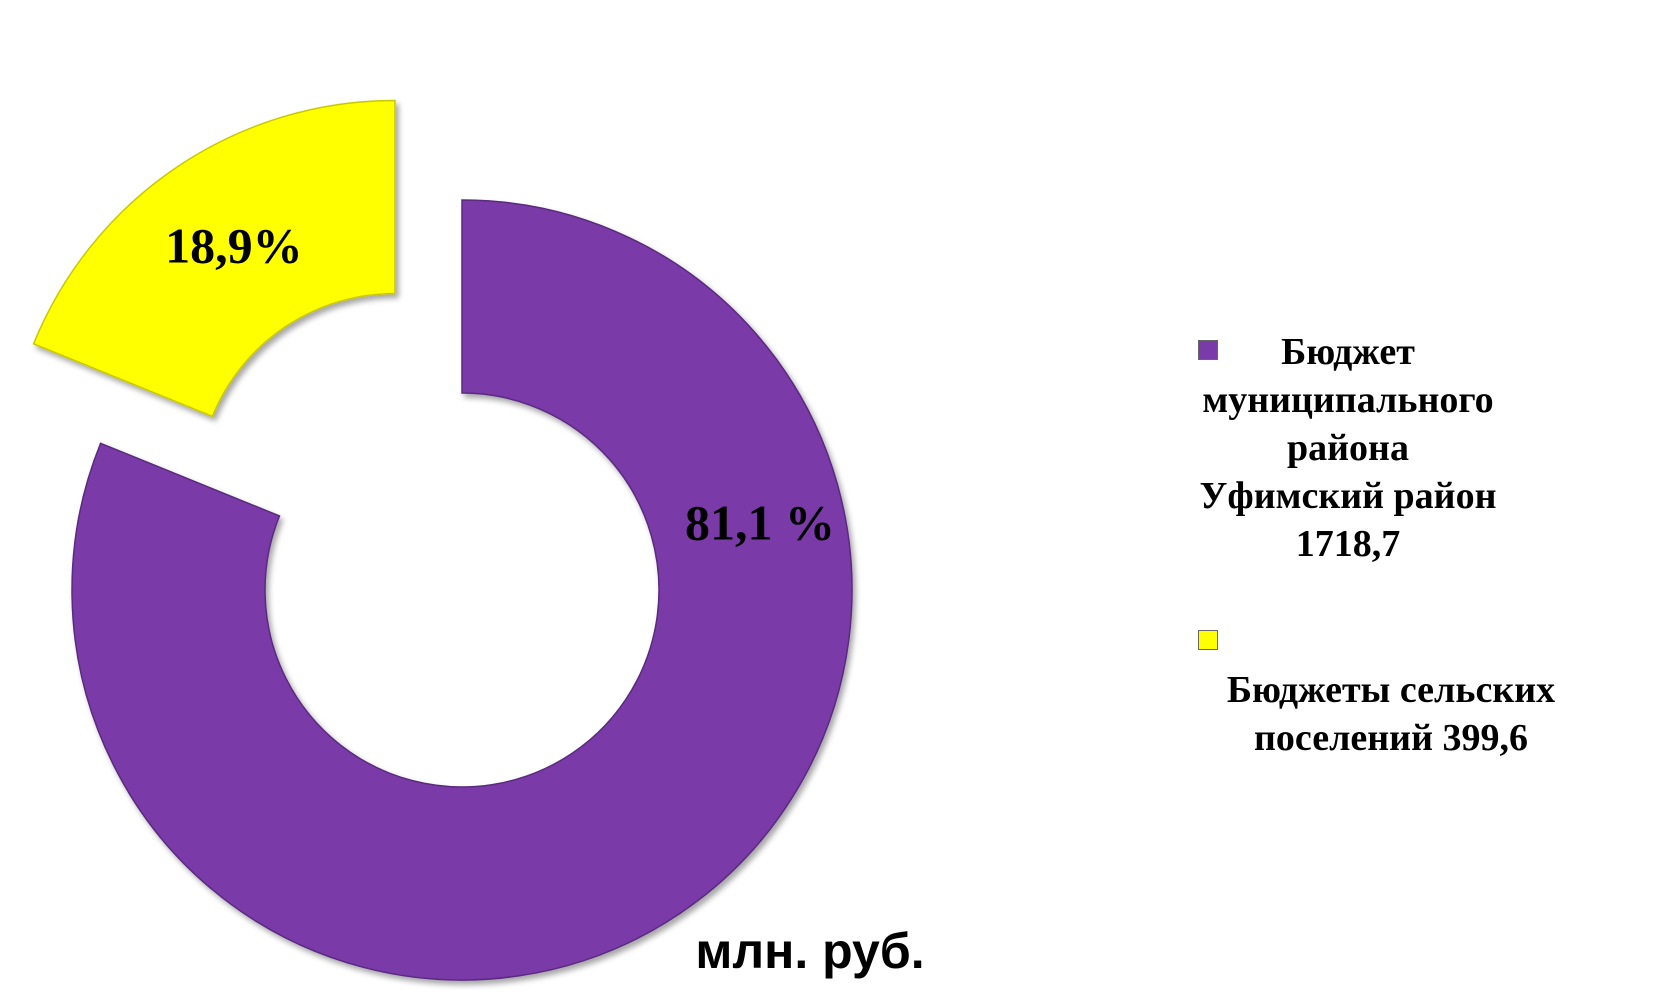 The height and width of the screenshot is (1008, 1664). What do you see at coordinates (1208, 350) in the screenshot?
I see `legend-swatch-purple` at bounding box center [1208, 350].